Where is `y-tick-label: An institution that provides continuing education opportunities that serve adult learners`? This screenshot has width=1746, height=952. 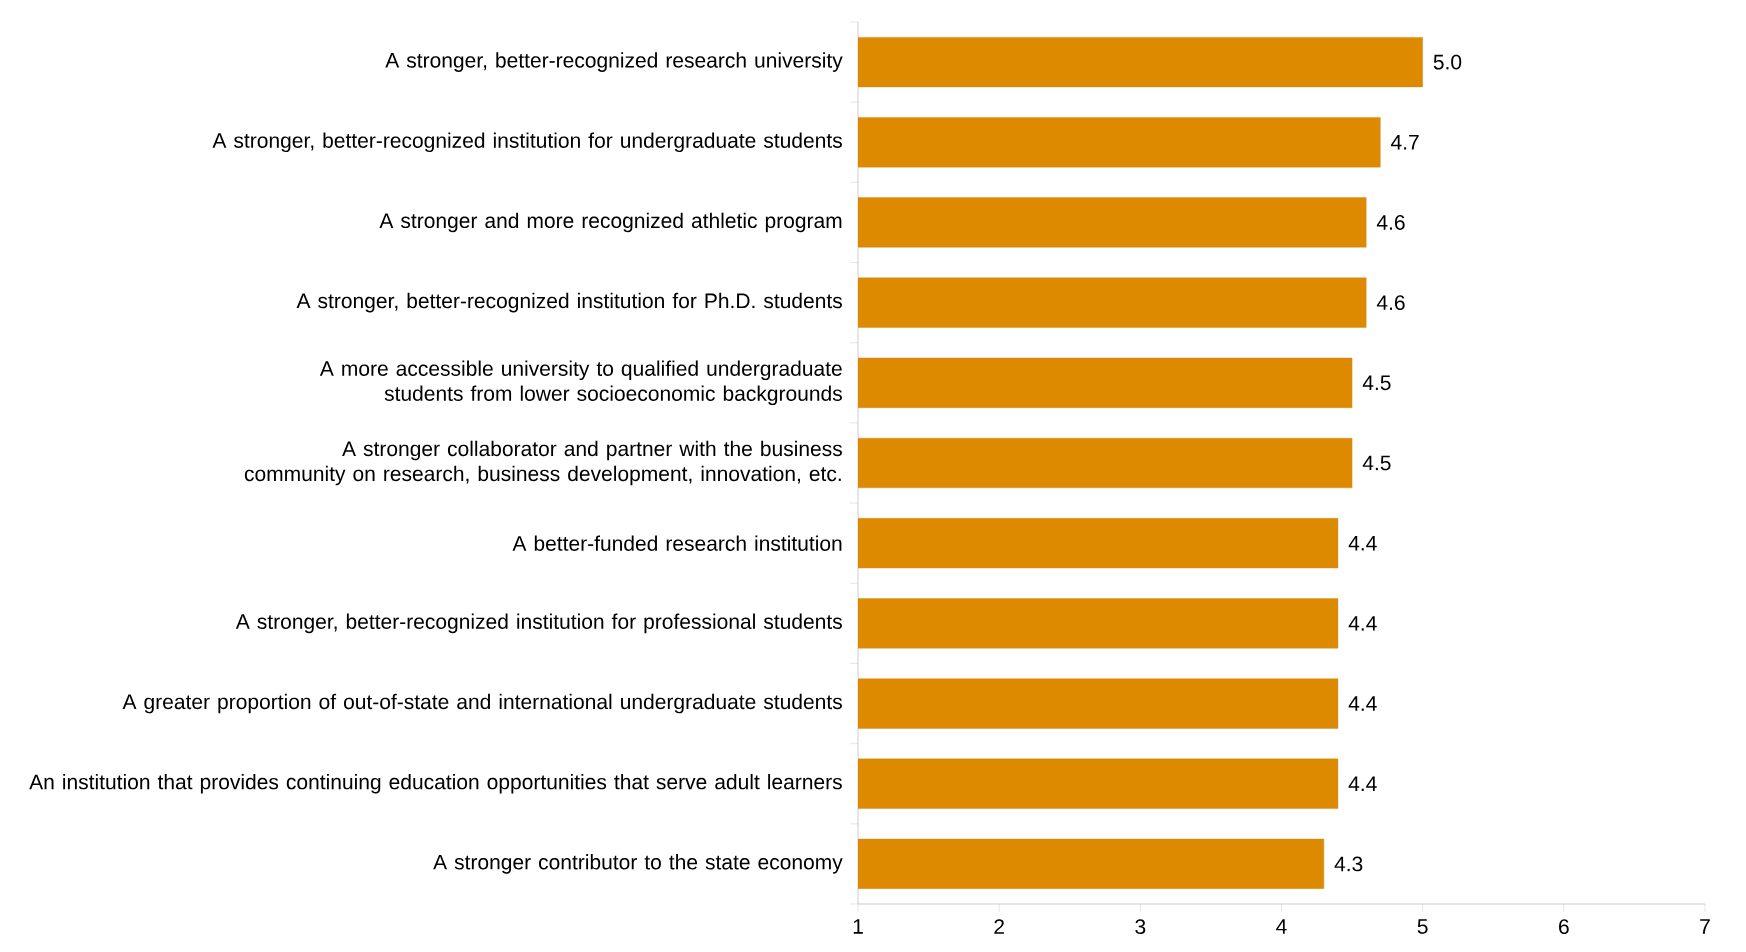
y-tick-label: An institution that provides continuing education opportunities that serve adult learners is located at coordinates (435, 783).